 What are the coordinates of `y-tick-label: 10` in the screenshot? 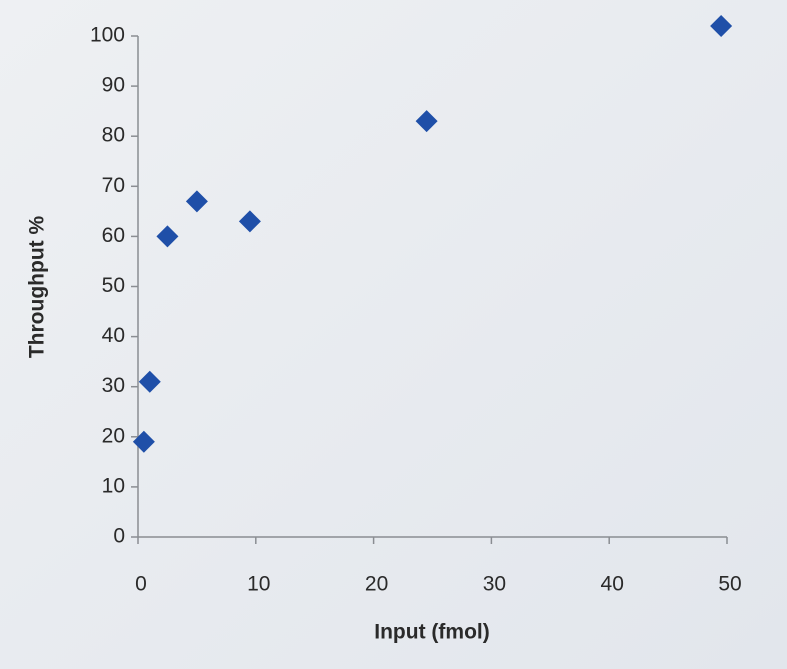 It's located at (113, 485).